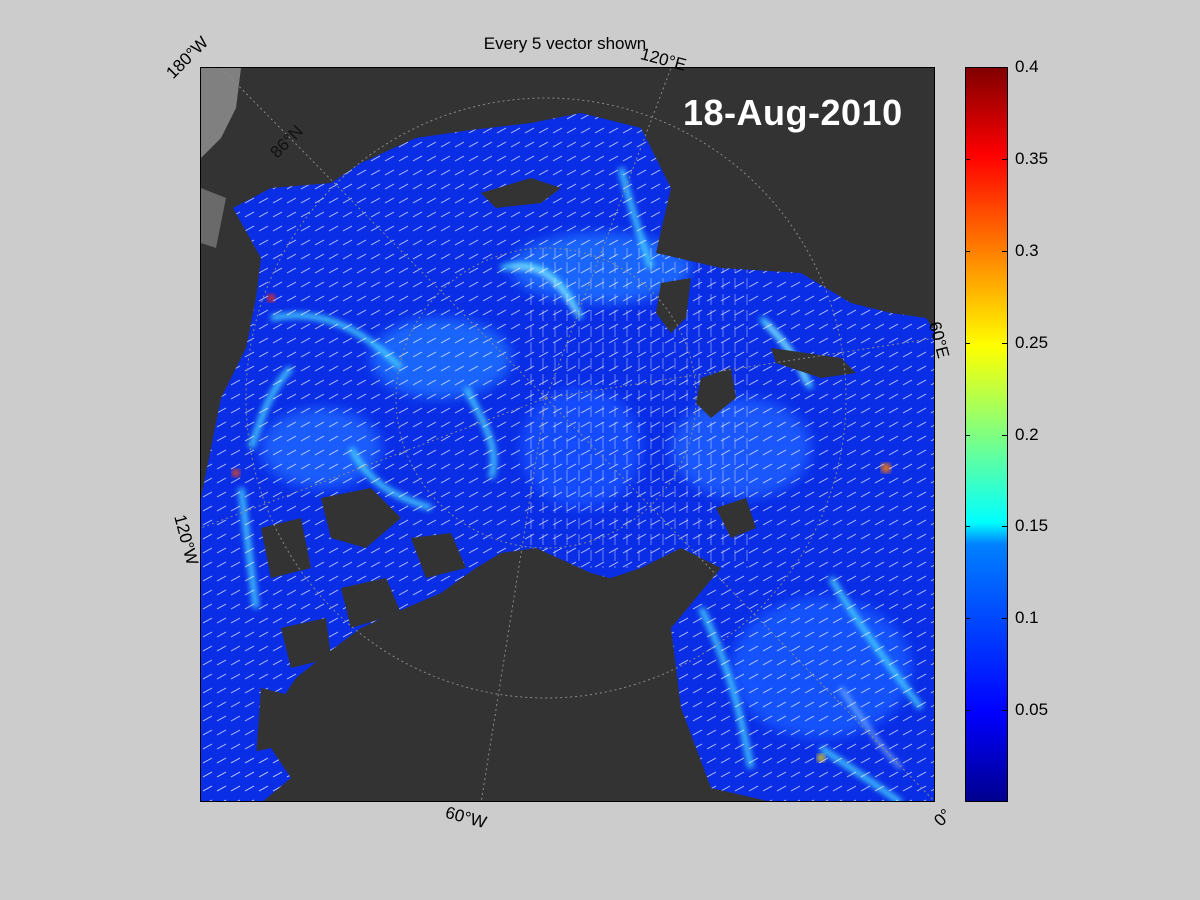 This screenshot has width=1200, height=900. Describe the element at coordinates (1032, 710) in the screenshot. I see `colorbar-tick-label: 0.05` at that location.